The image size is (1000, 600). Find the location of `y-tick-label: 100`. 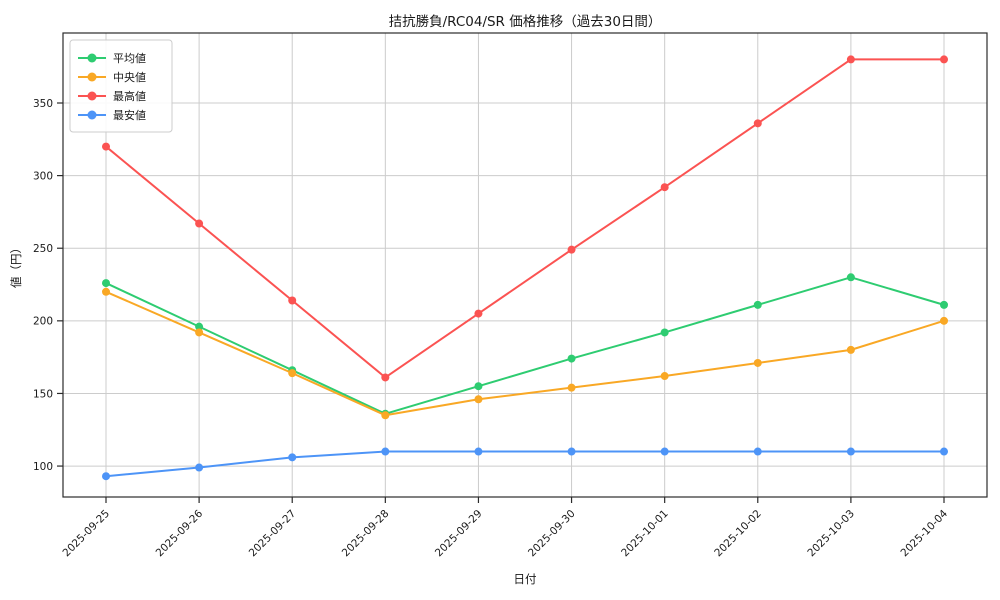

y-tick-label: 100 is located at coordinates (43, 467).